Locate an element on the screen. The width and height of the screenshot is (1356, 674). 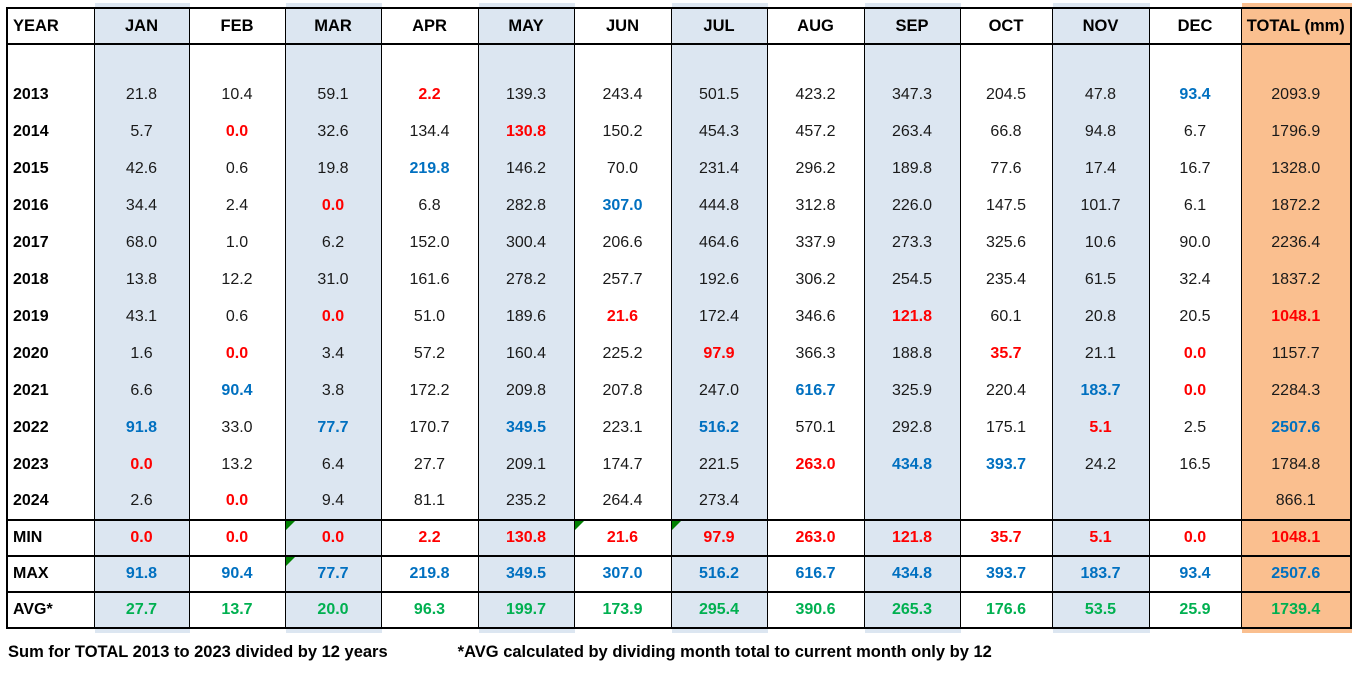
cell-2024-apr: 81.1 is located at coordinates (429, 501).